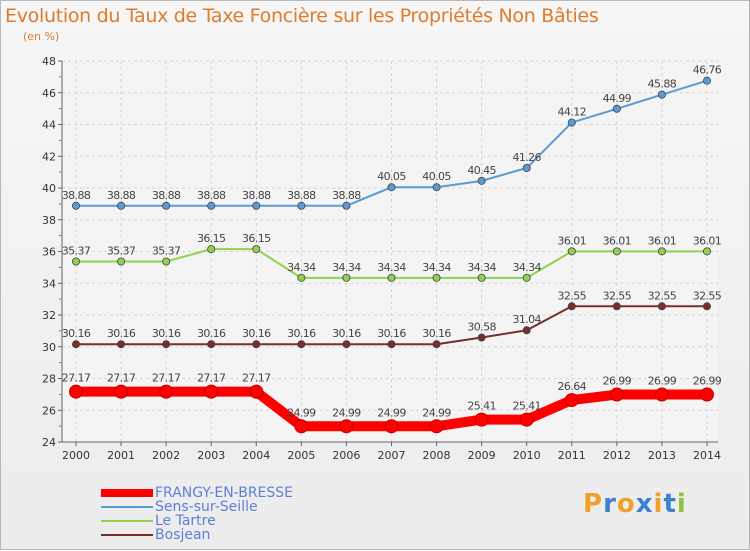 This screenshot has width=750, height=551. What do you see at coordinates (121, 455) in the screenshot?
I see `x-tick-label: 2001` at bounding box center [121, 455].